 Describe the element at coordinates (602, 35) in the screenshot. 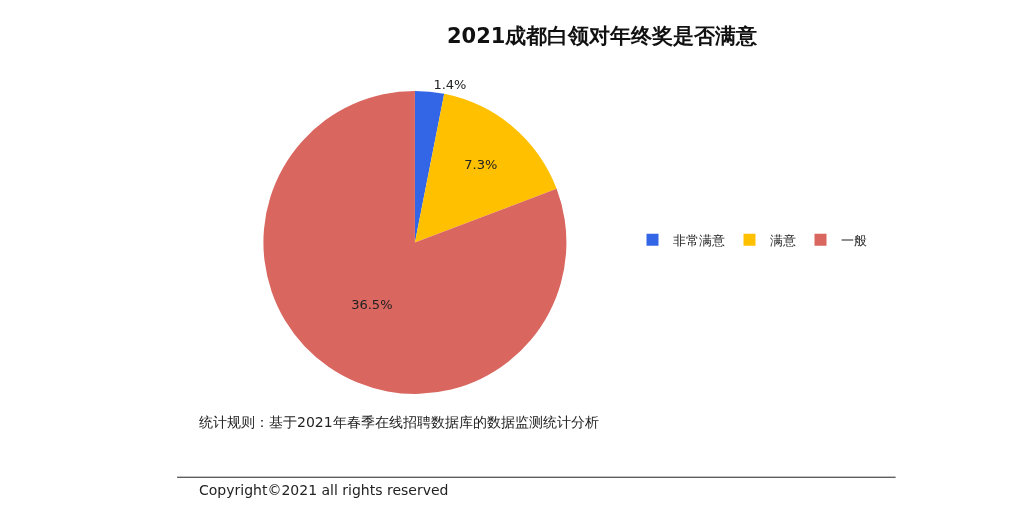

I see `chart-title: 2021成都白领对年终奖是否满意` at that location.